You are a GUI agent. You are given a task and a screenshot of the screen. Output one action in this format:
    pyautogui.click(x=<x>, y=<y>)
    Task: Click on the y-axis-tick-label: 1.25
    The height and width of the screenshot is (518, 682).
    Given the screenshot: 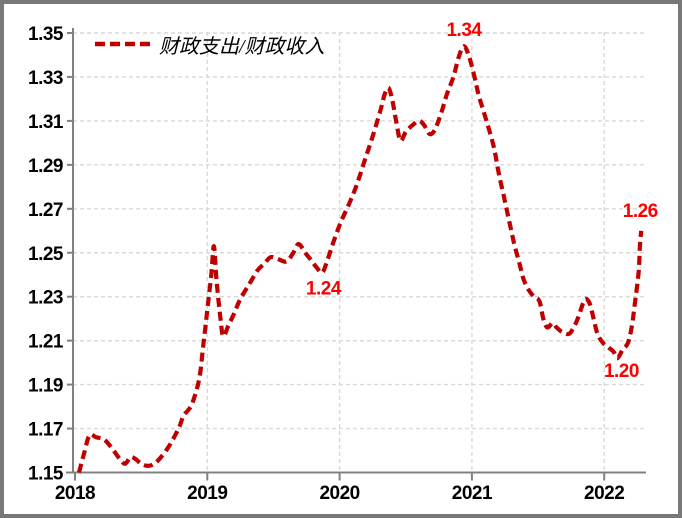 What is the action you would take?
    pyautogui.click(x=46, y=254)
    